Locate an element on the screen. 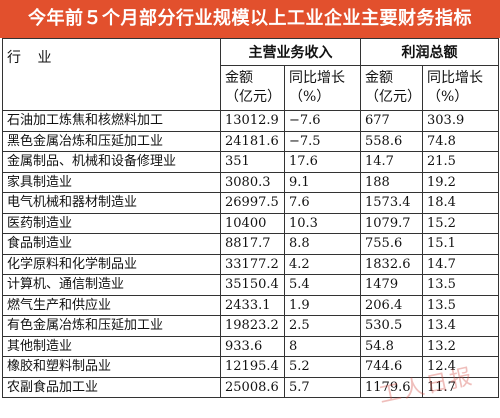 The width and height of the screenshot is (500, 418). revenue-cell: 19823.2 is located at coordinates (252, 326).